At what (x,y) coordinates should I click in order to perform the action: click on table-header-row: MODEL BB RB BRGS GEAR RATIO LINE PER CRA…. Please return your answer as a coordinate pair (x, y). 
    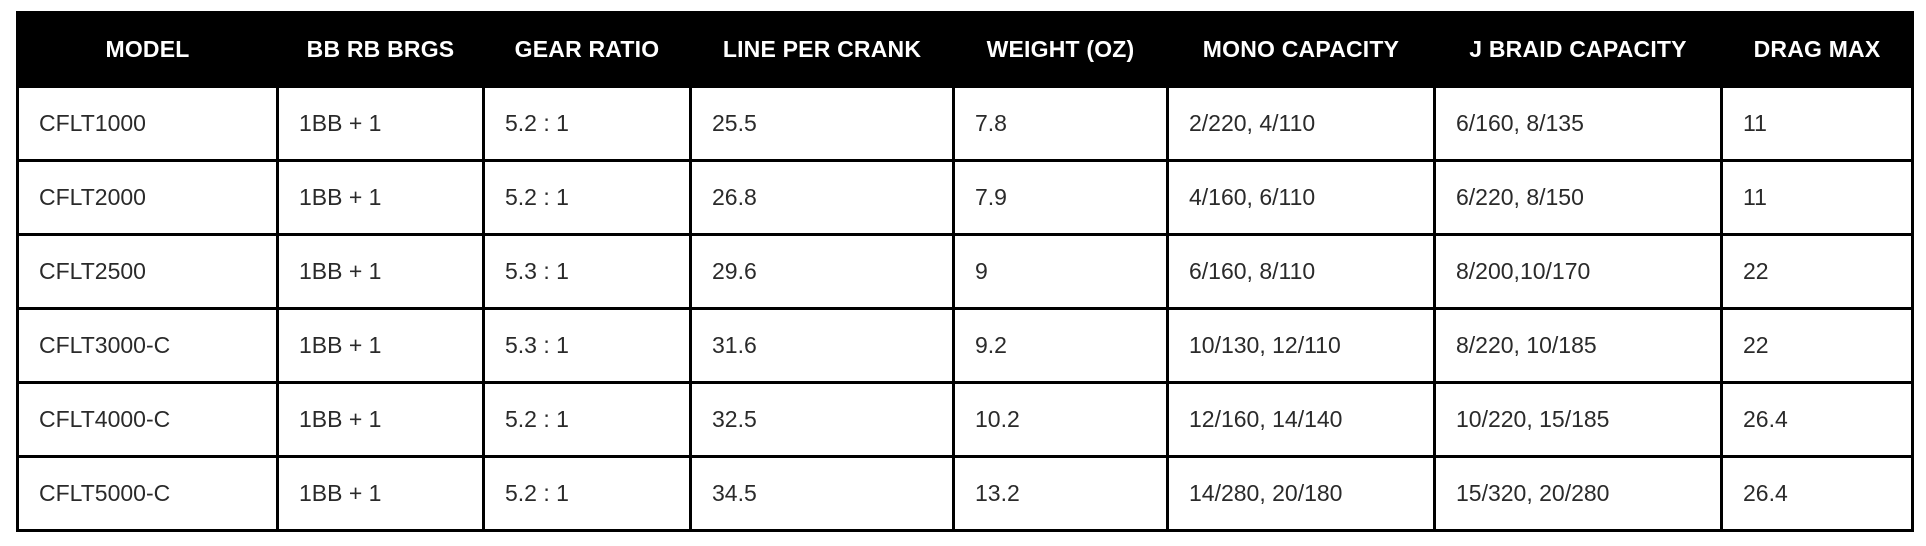
    Looking at the image, I should click on (965, 49).